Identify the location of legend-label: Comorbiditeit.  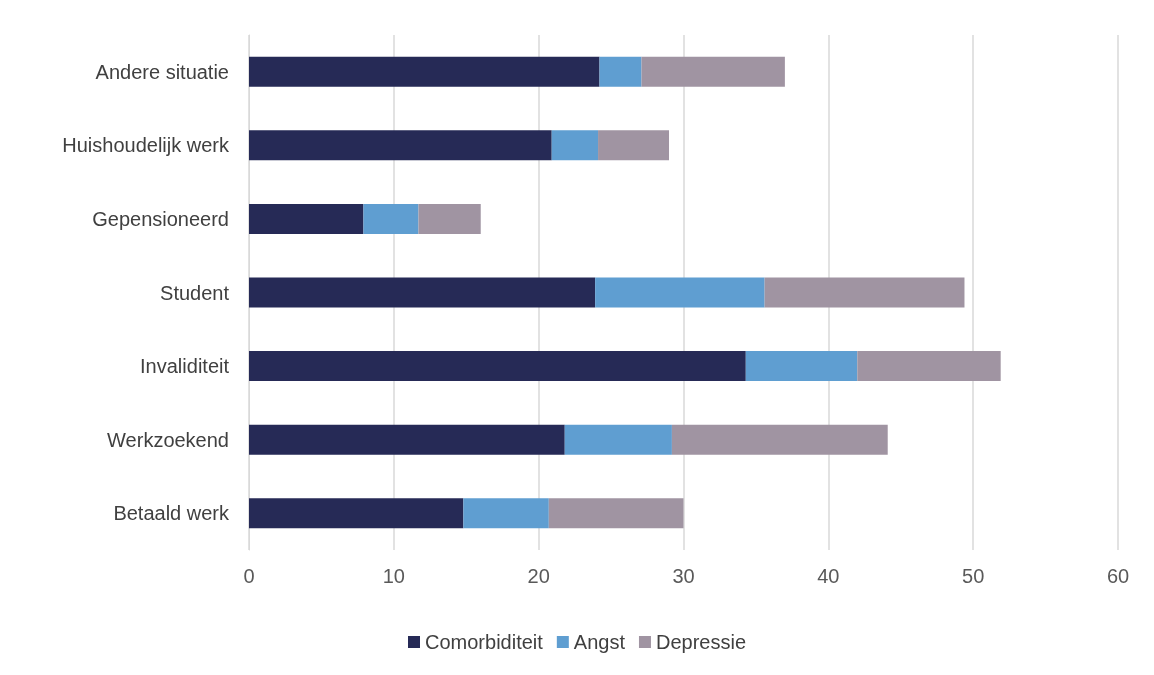
(484, 642).